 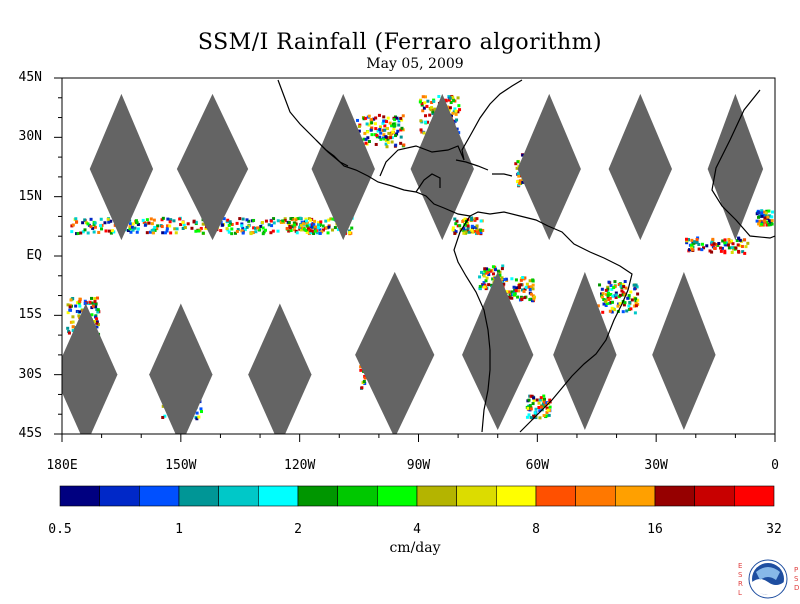 What do you see at coordinates (30, 433) in the screenshot?
I see `lat-label: 45S` at bounding box center [30, 433].